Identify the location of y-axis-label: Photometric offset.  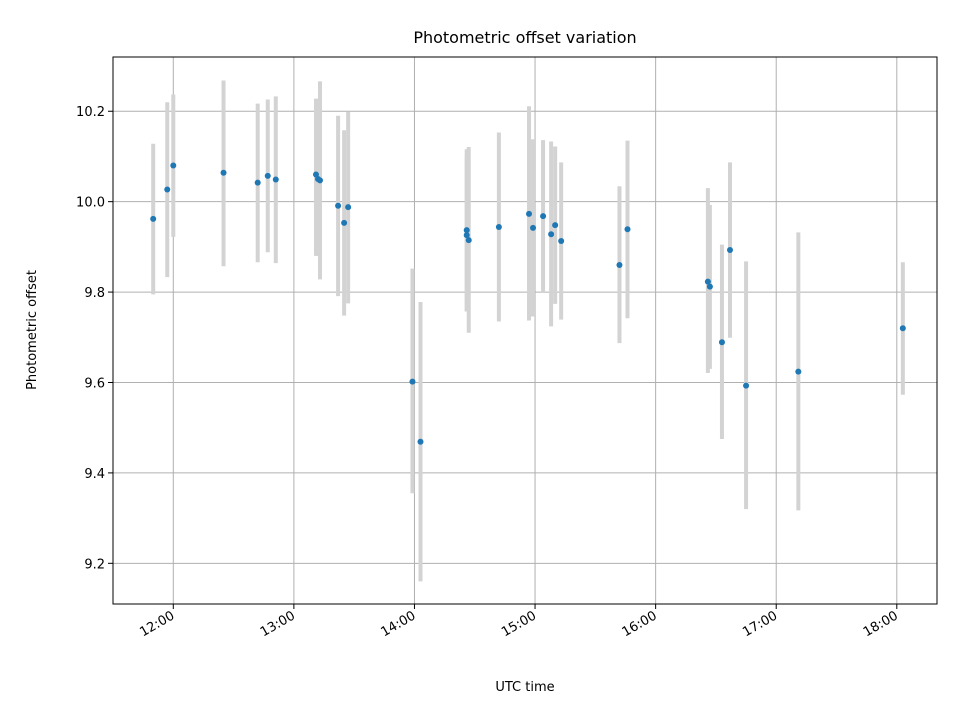
(32, 330).